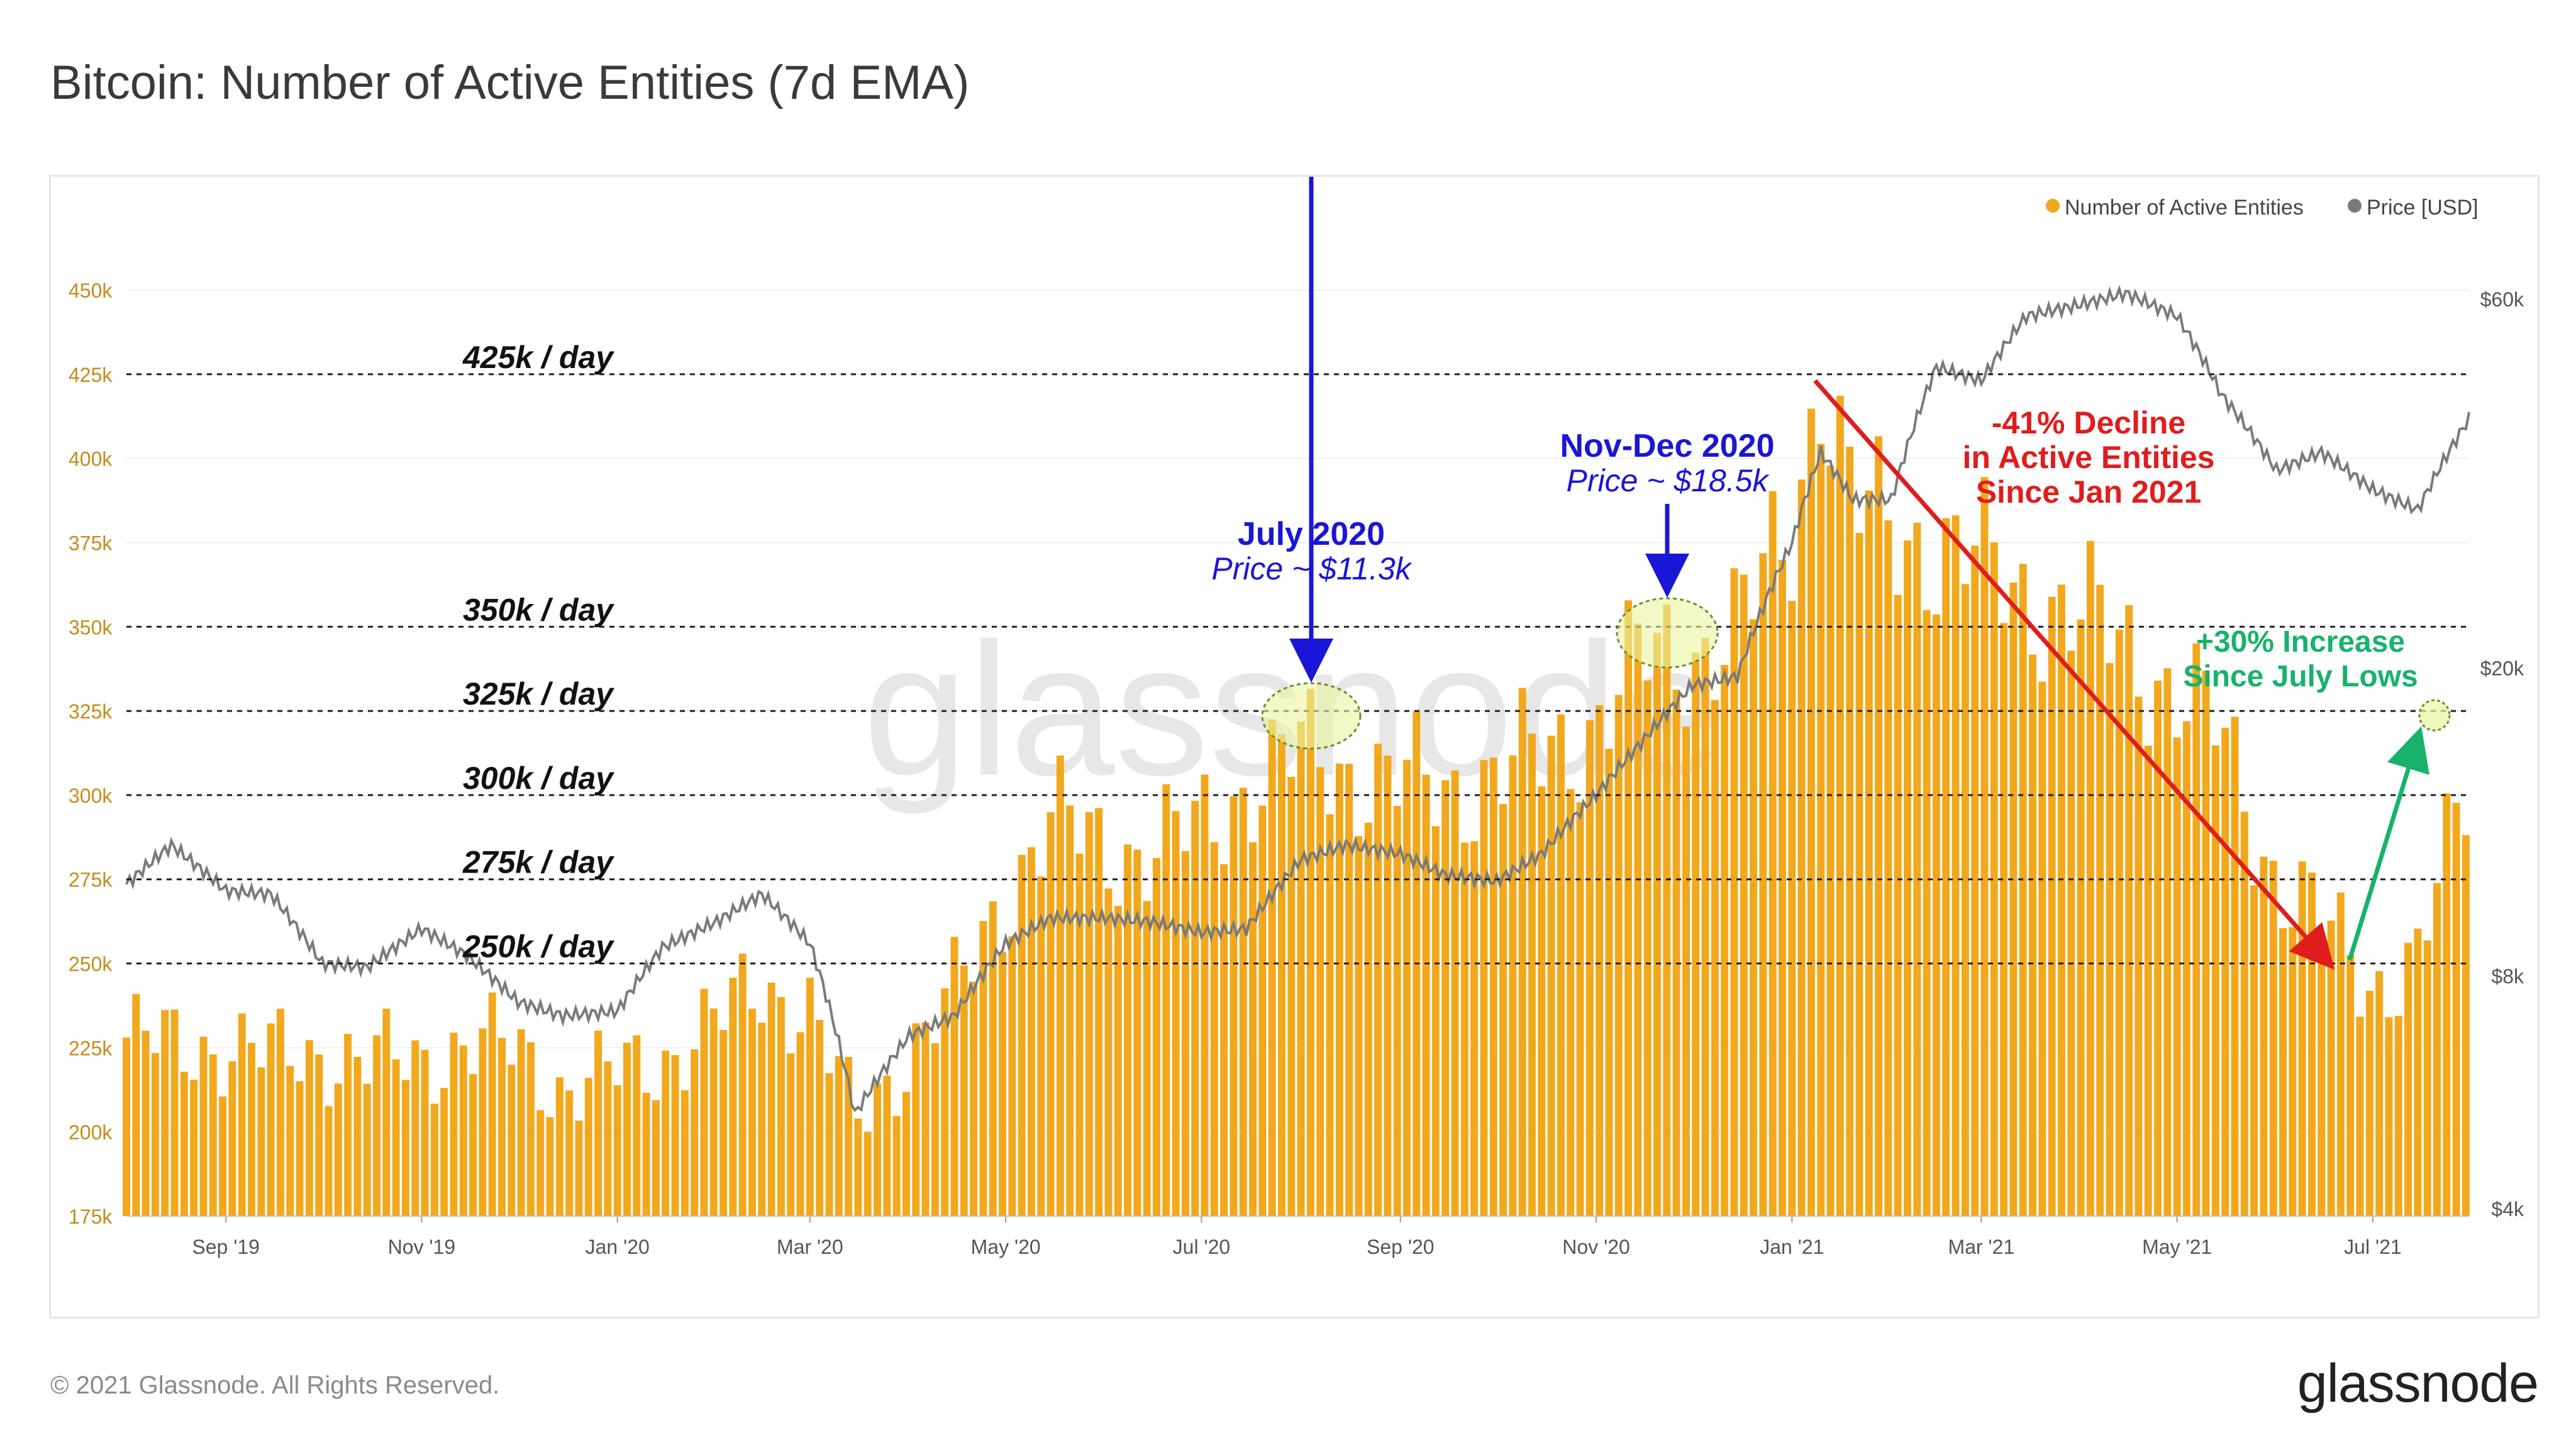 The height and width of the screenshot is (1452, 2576). What do you see at coordinates (2088, 457) in the screenshot?
I see `decline-line-2: in Active Entities` at bounding box center [2088, 457].